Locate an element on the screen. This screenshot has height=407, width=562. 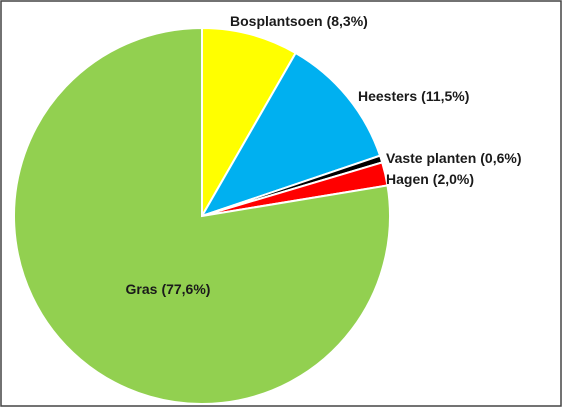
category-label: Gras is located at coordinates (142, 289).